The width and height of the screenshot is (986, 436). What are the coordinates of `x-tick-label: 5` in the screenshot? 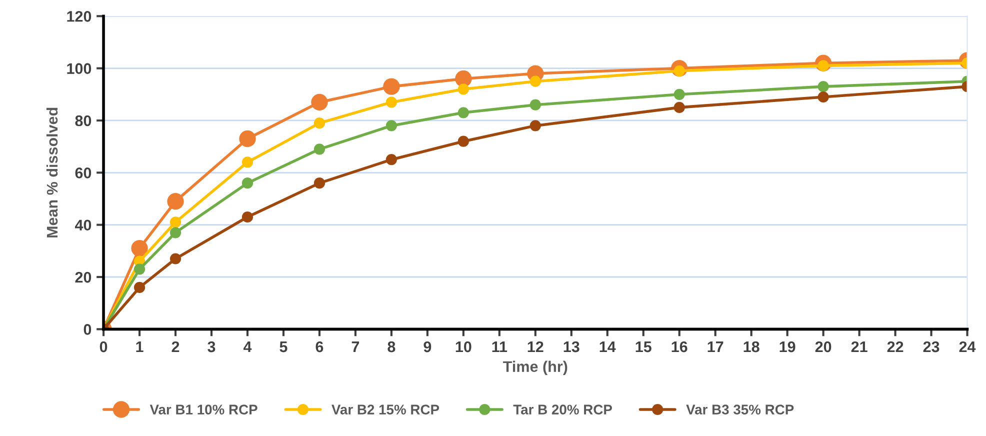 It's located at (284, 347).